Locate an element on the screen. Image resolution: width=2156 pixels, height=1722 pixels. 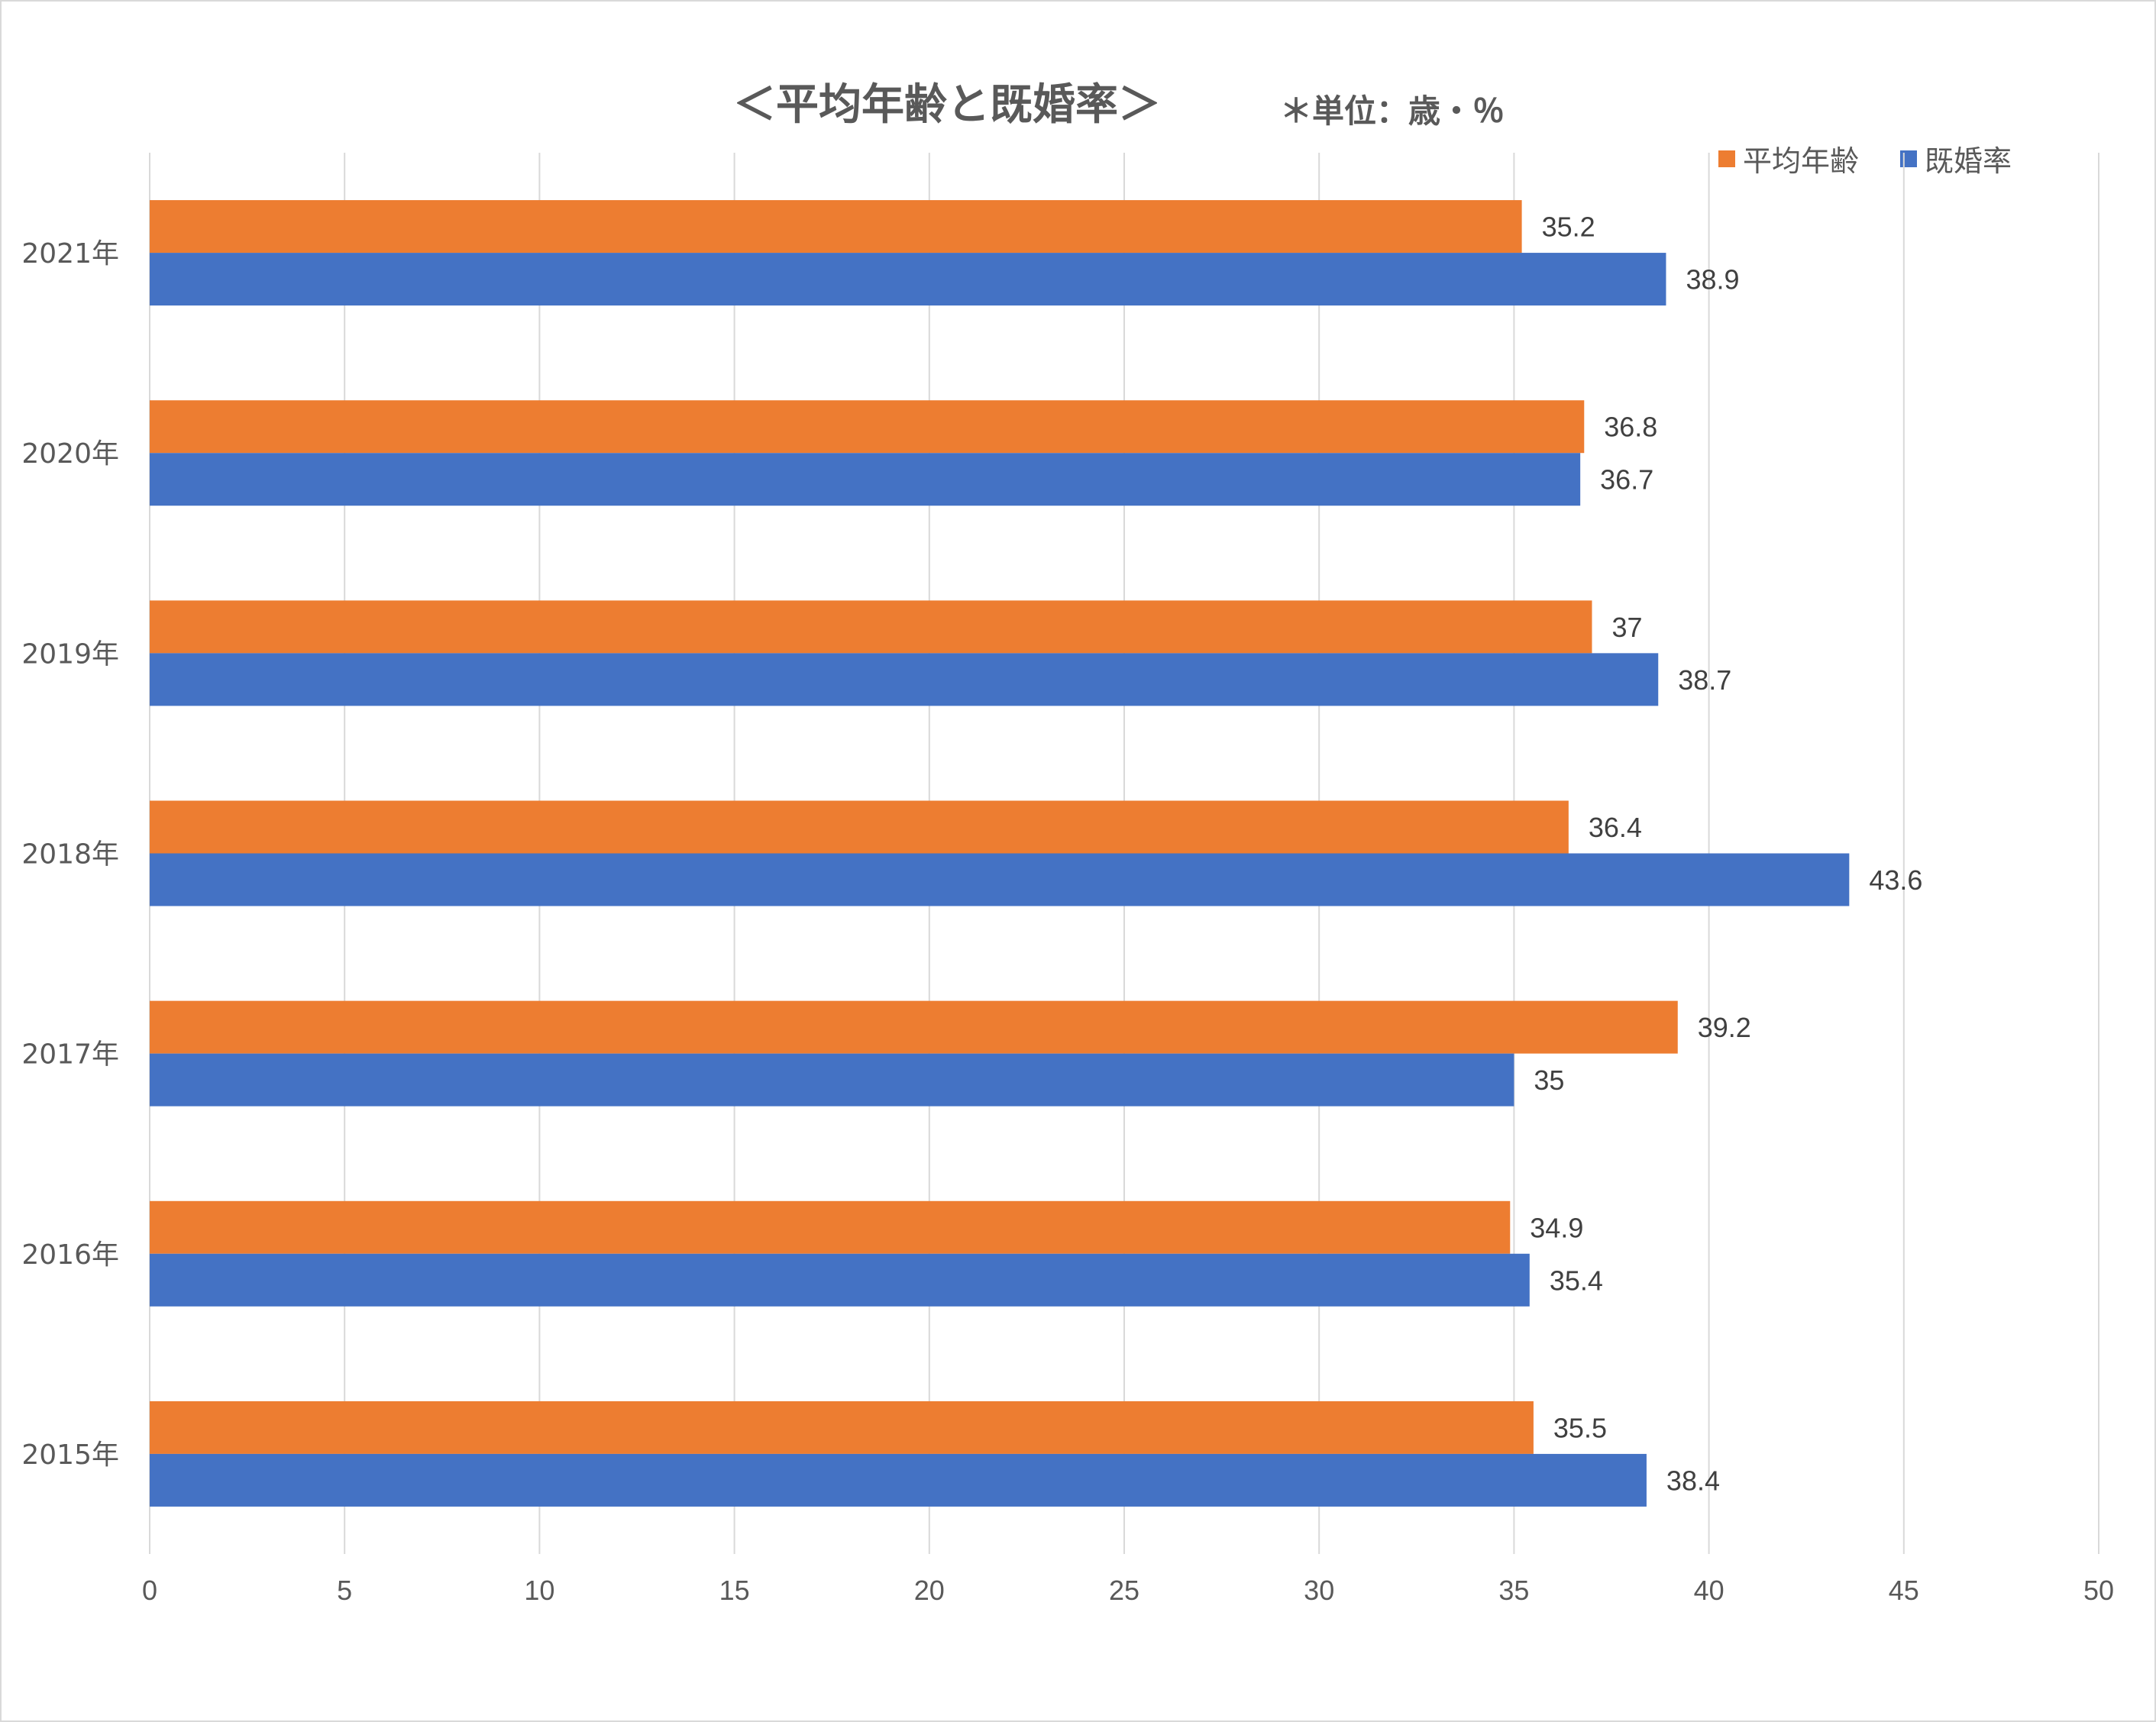
x-tick-label-8: 40 is located at coordinates (1709, 1591).